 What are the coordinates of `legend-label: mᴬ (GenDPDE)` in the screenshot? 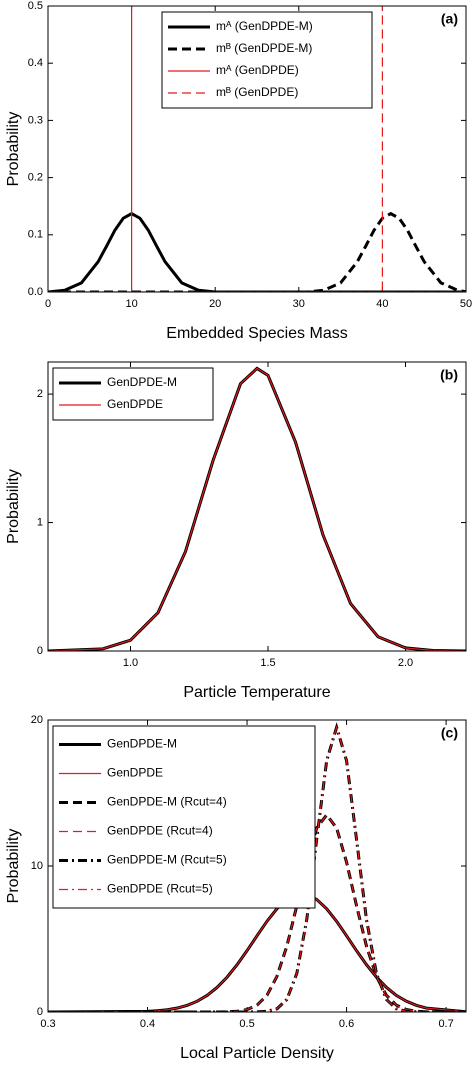 It's located at (257, 70).